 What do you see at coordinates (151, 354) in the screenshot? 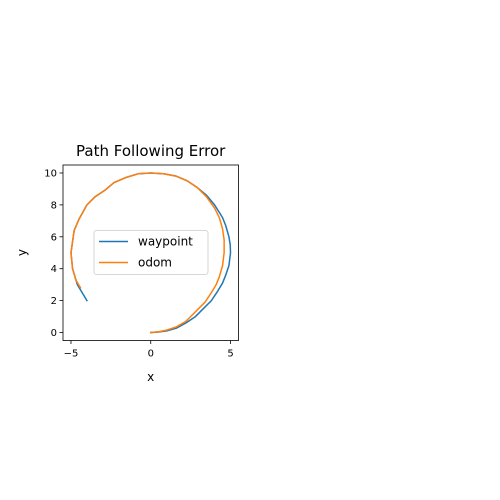
I see `x-tick-label: 0` at bounding box center [151, 354].